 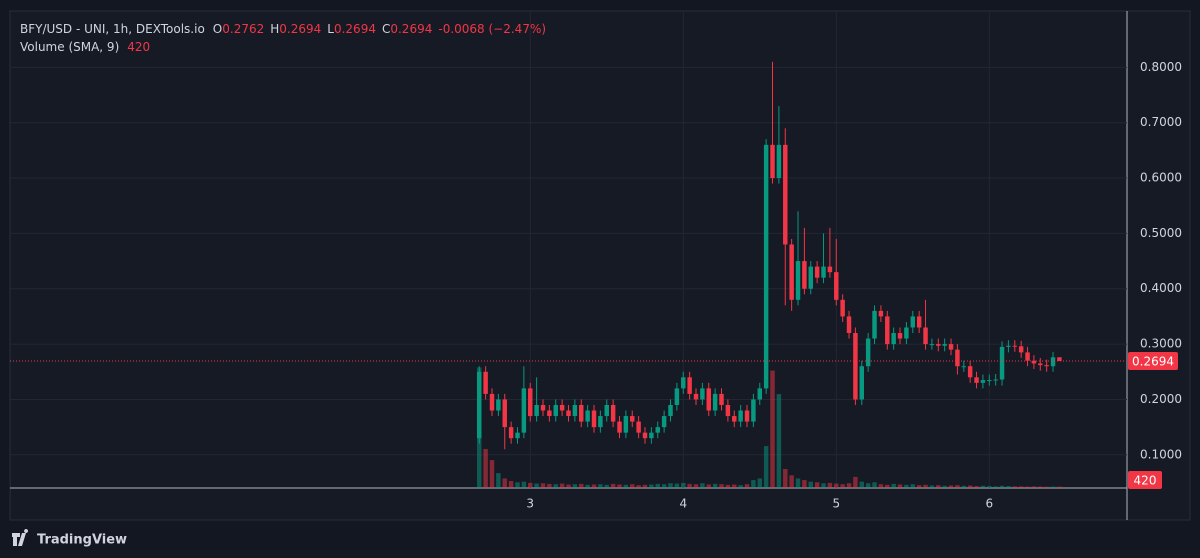 I want to click on y-tick-label: 0.3000, so click(x=1161, y=344).